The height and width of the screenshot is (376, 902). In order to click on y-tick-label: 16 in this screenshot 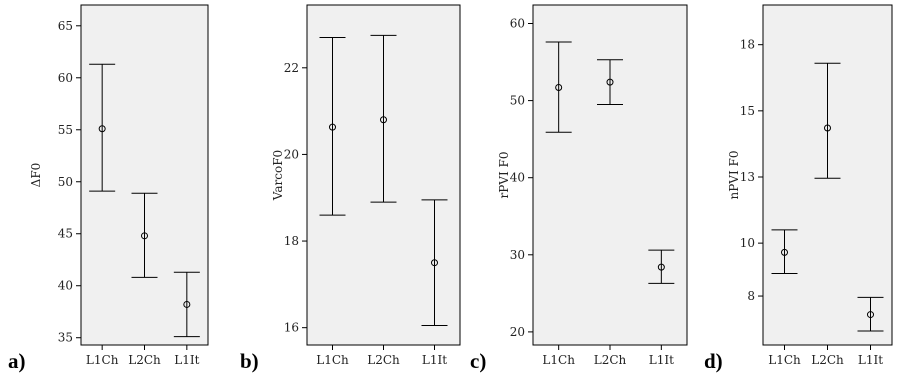, I will do `click(291, 328)`.